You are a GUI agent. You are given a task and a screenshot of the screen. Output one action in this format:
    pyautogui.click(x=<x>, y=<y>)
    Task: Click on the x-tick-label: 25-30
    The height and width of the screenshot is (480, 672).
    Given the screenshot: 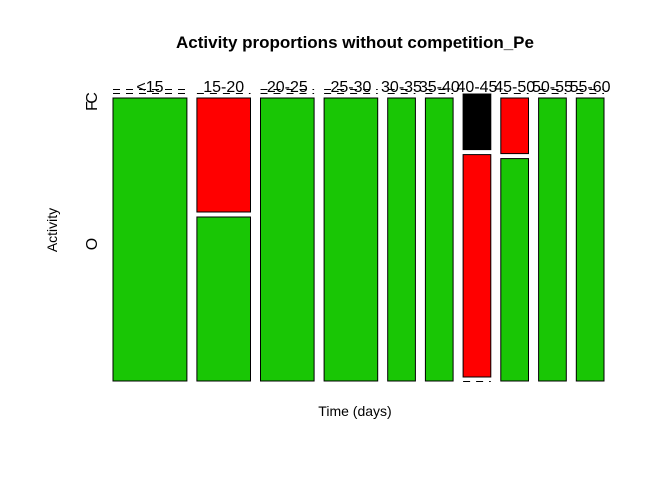 What is the action you would take?
    pyautogui.click(x=350, y=87)
    